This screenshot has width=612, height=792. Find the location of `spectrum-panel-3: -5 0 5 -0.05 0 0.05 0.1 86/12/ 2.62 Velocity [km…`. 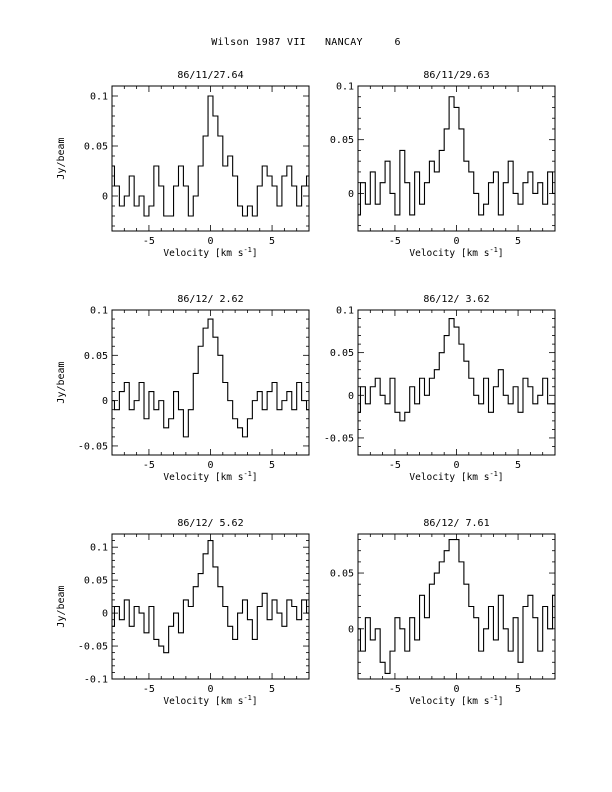

spectrum-panel-3: -5 0 5 -0.05 0 0.05 0.1 86/12/ 2.62 Velocity [km… is located at coordinates (183, 388).